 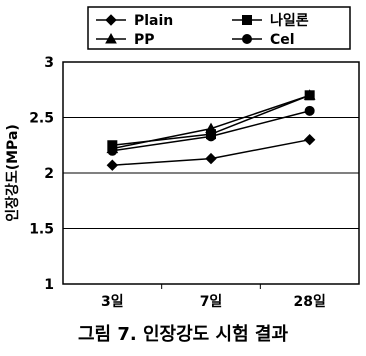 I want to click on y-tick-label: 1.5, so click(x=41, y=230).